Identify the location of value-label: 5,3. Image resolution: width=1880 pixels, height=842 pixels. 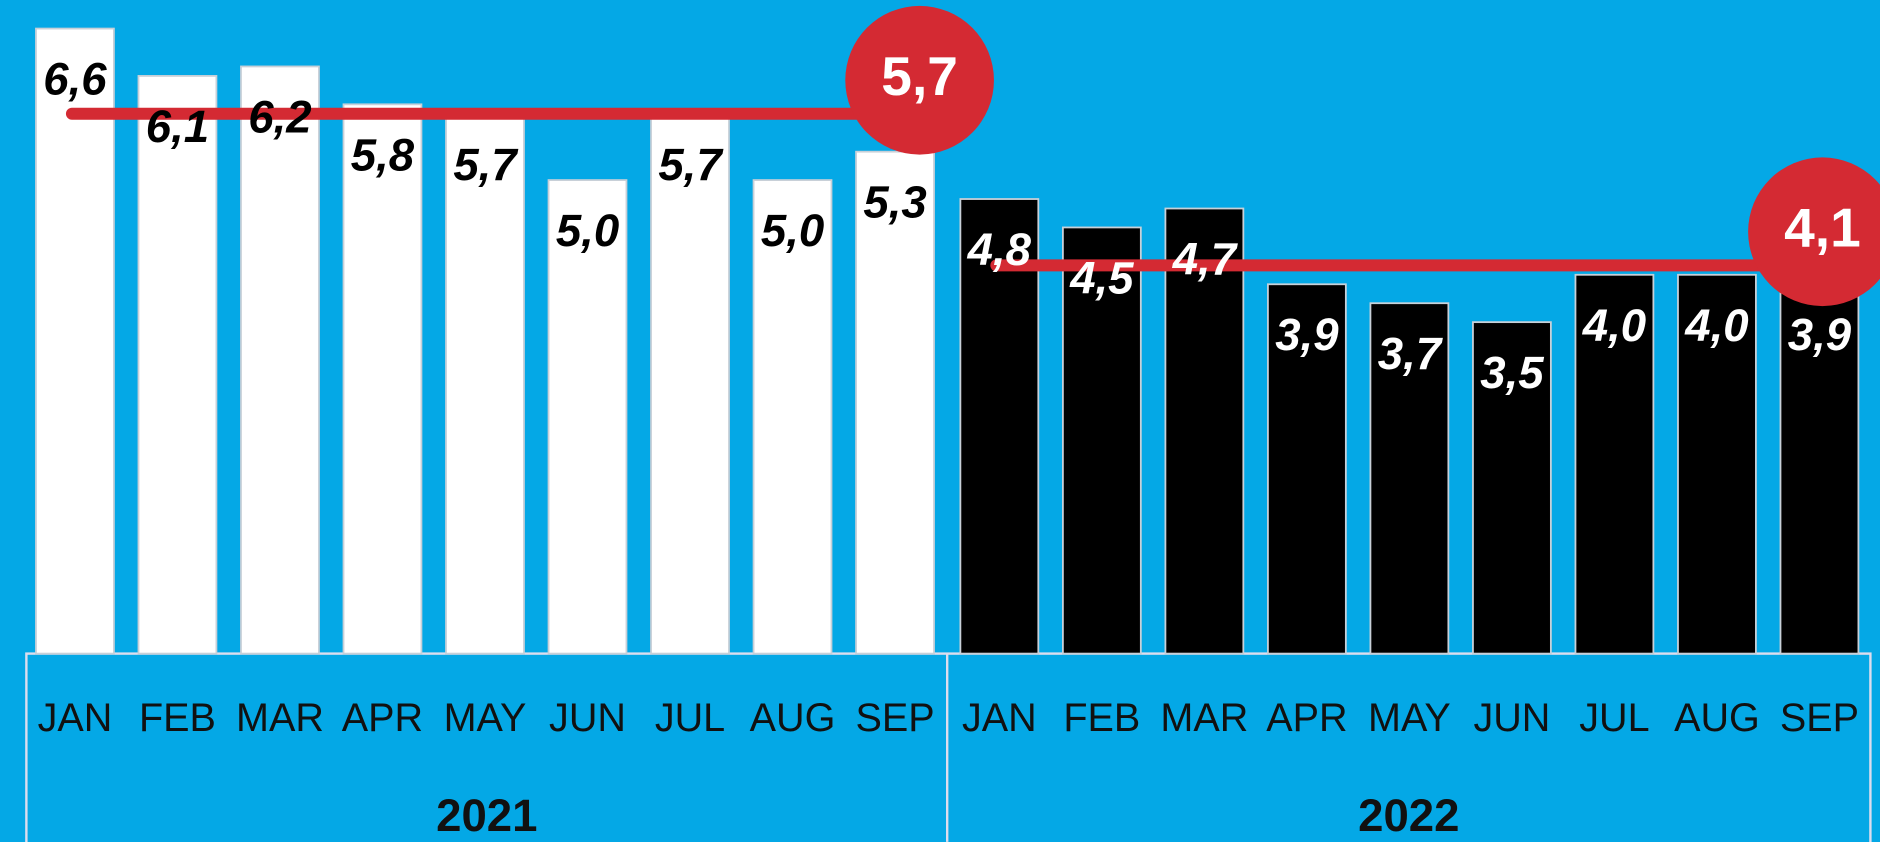
(894, 202).